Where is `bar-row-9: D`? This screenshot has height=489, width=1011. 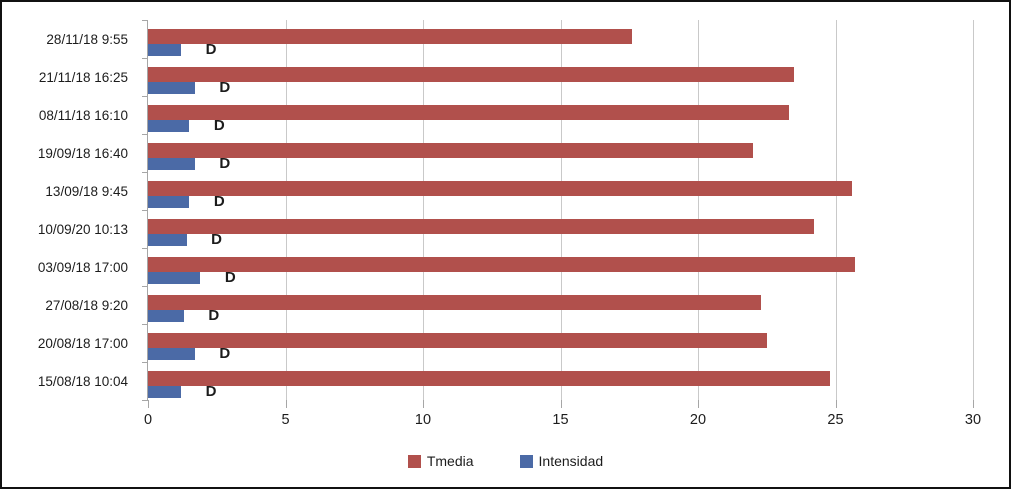
bar-row-9: D is located at coordinates (560, 381).